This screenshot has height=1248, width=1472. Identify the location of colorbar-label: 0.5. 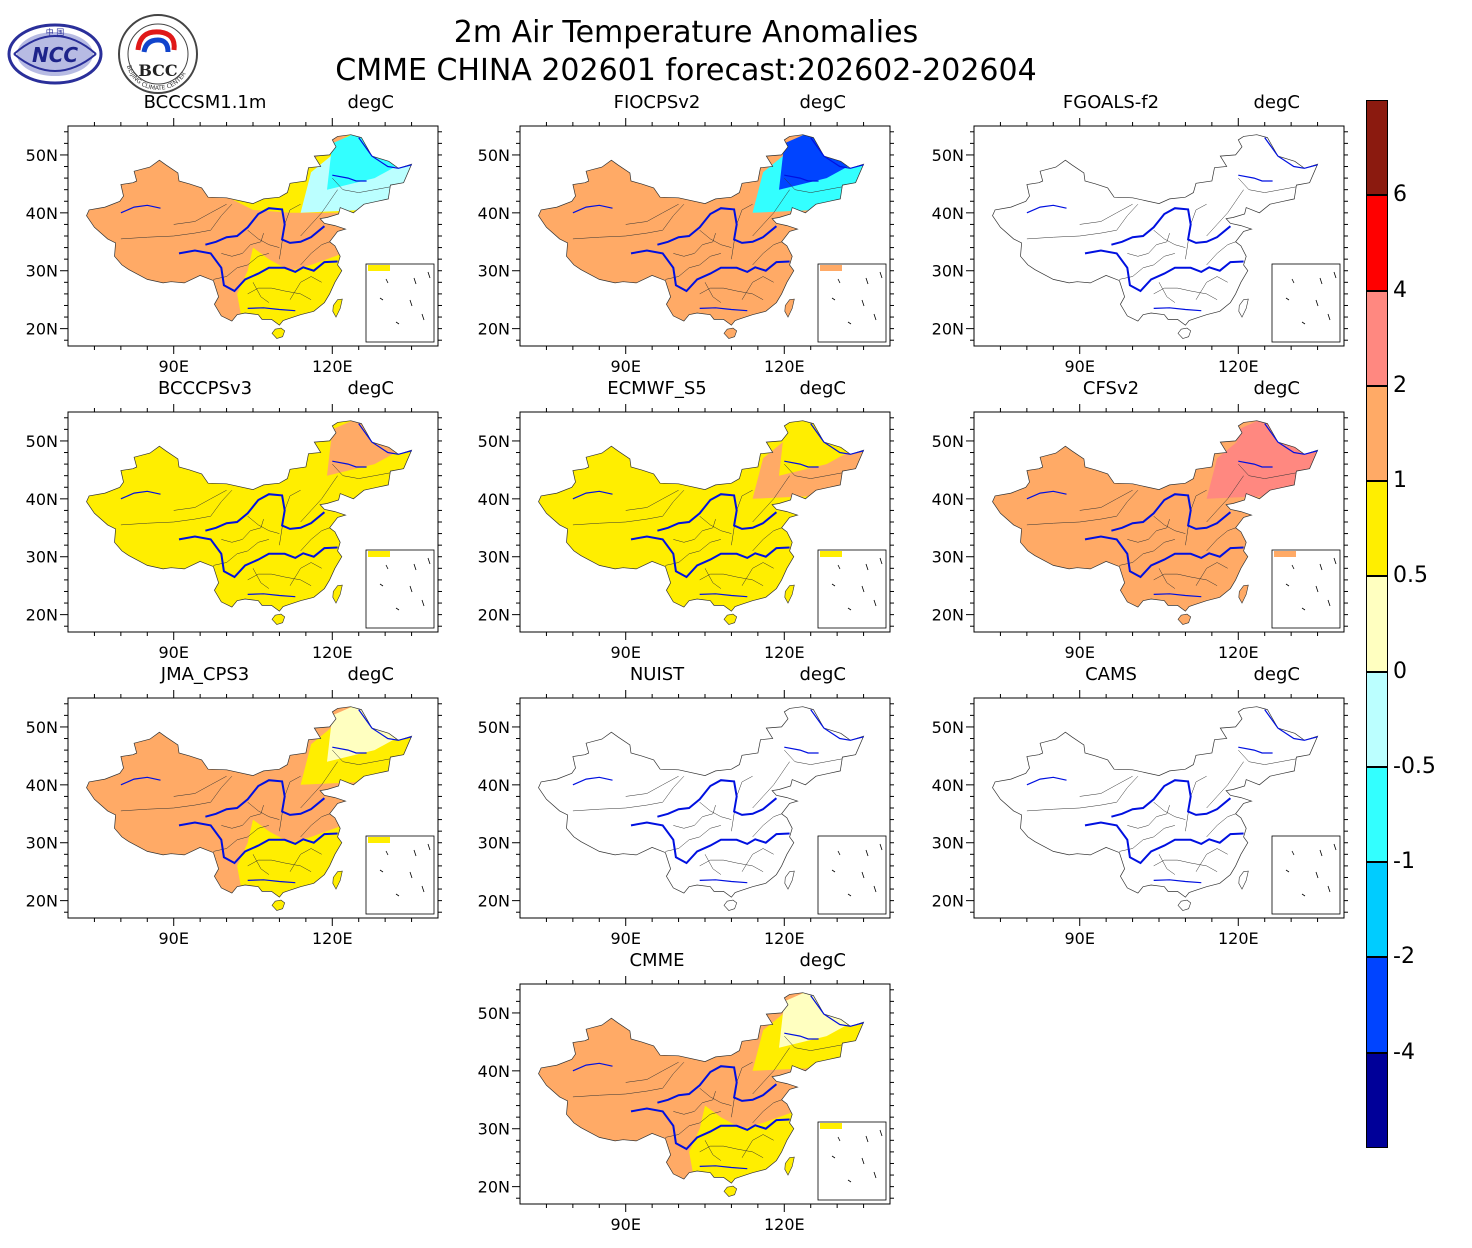
(1410, 576).